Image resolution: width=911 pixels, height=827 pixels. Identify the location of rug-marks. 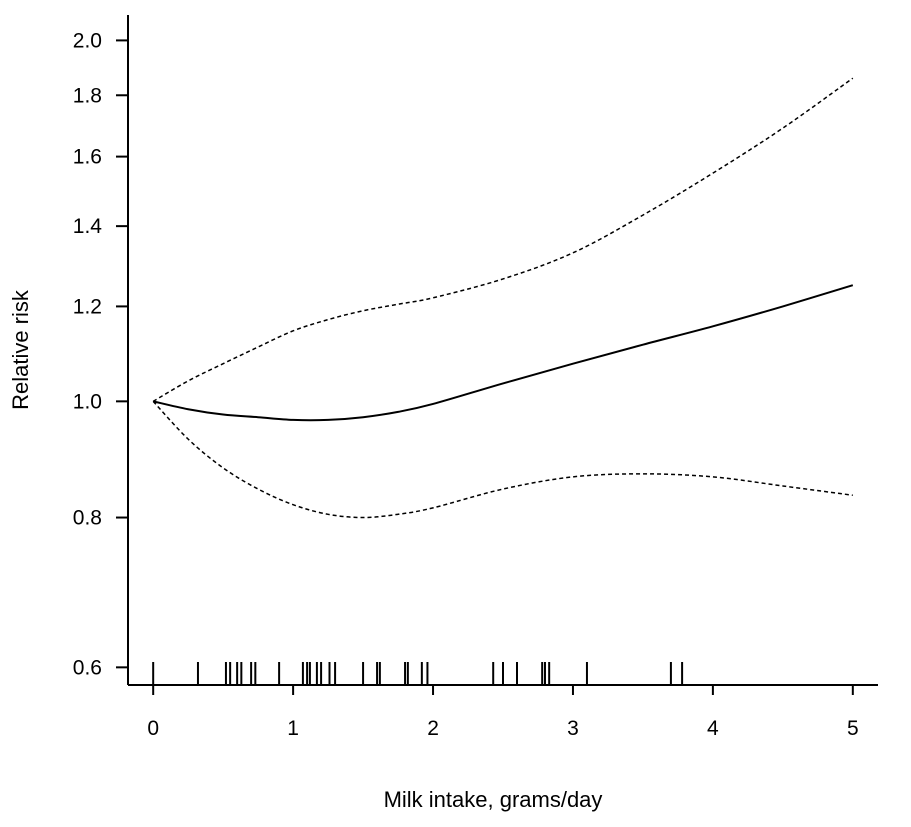
(418, 673).